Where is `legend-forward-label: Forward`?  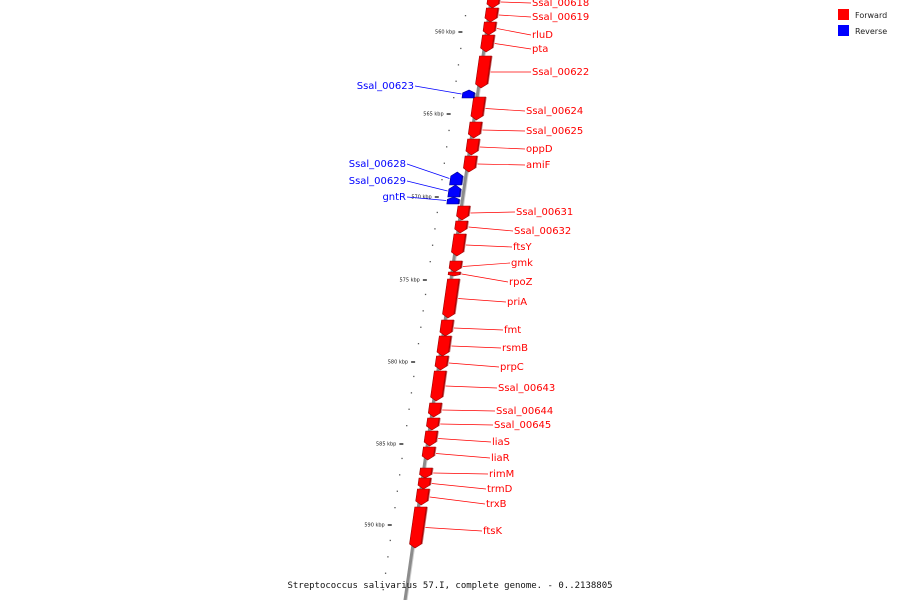
legend-forward-label: Forward is located at coordinates (871, 15).